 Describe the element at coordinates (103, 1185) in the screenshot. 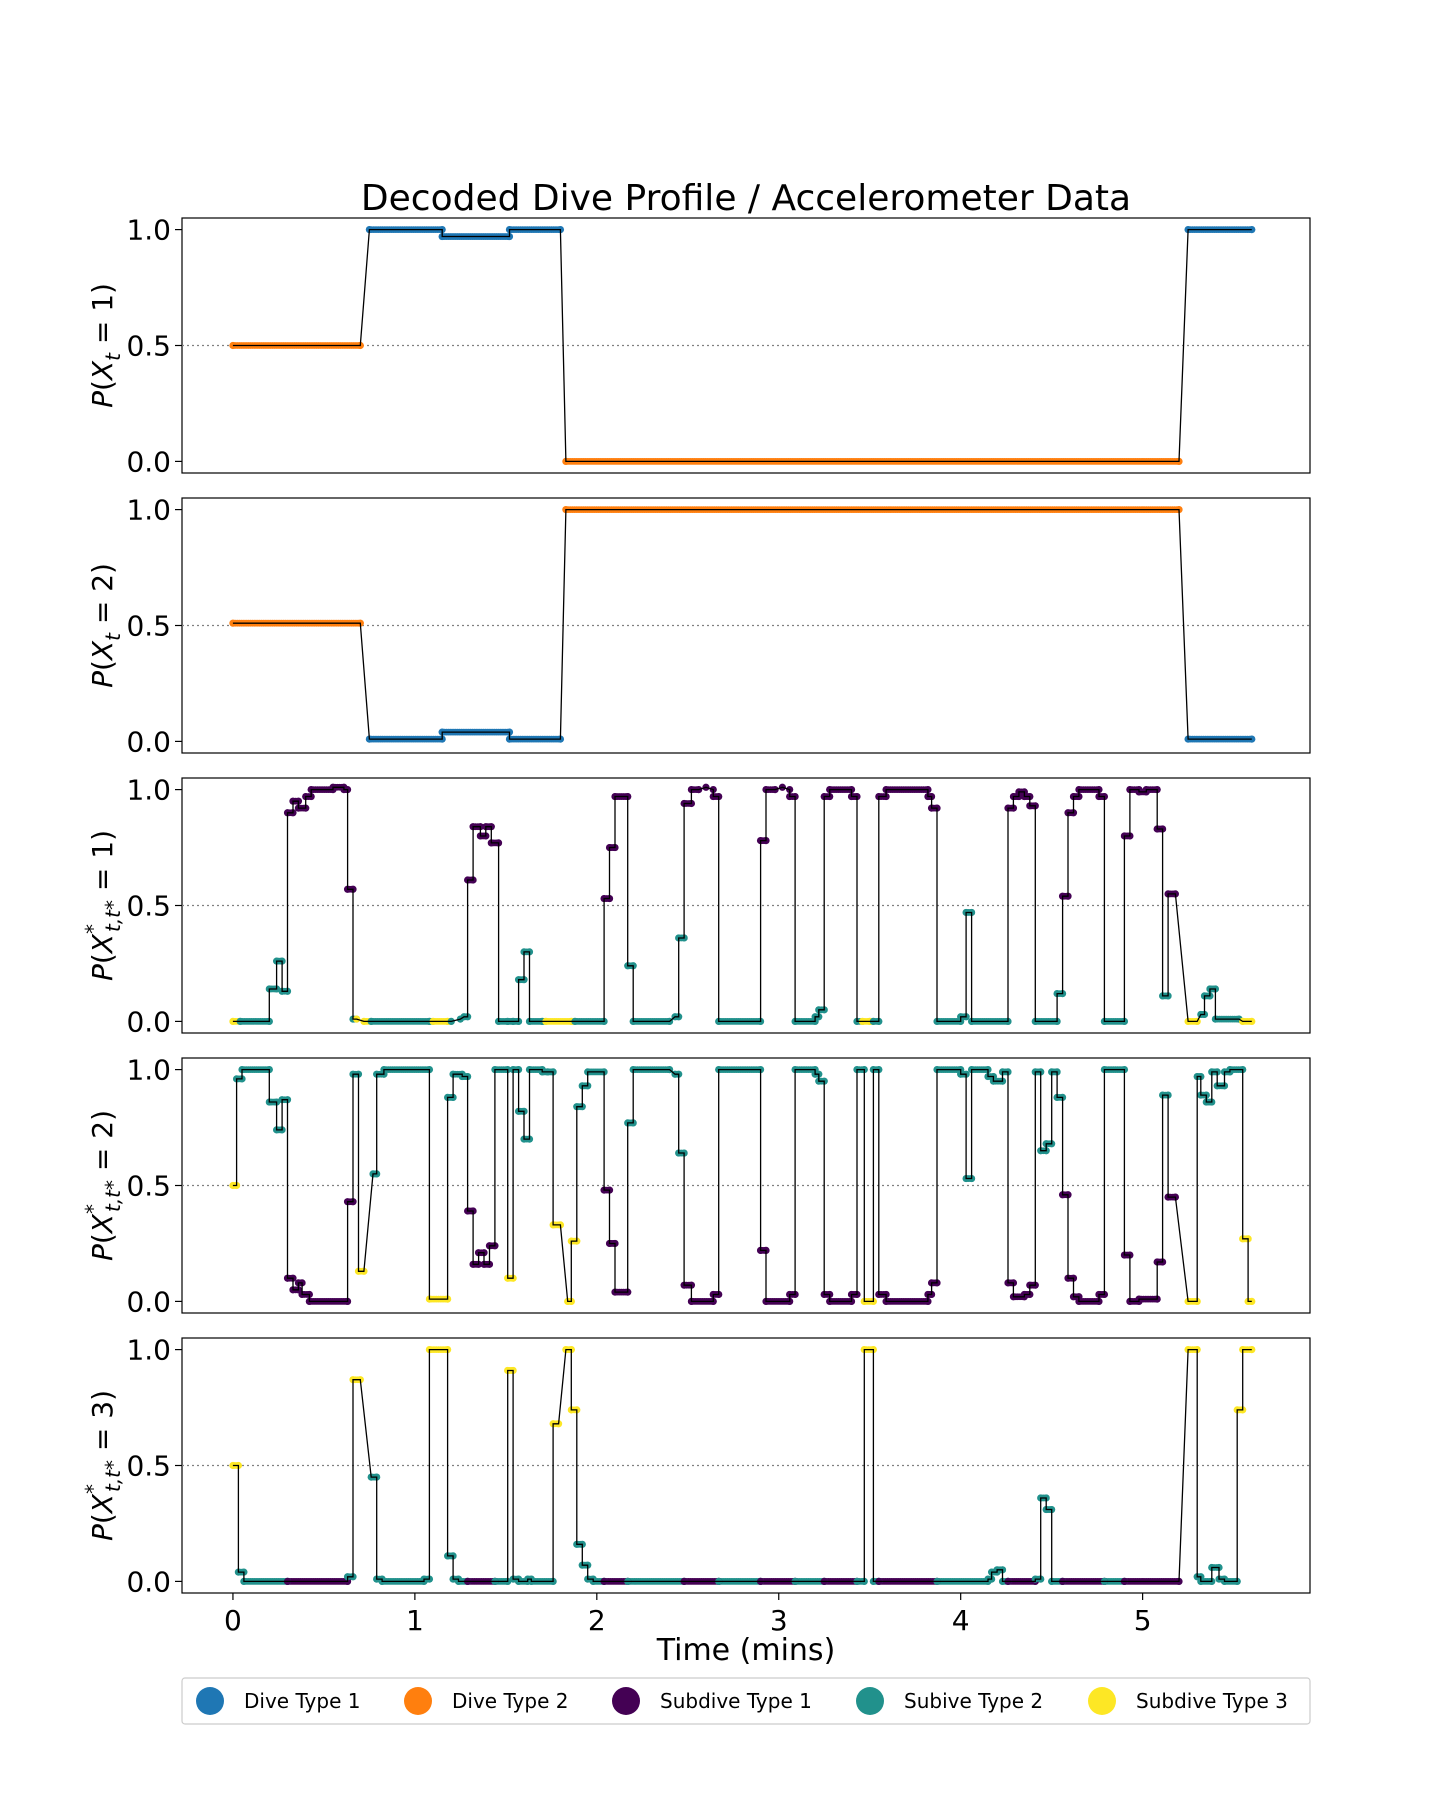

I see `y-axis-label: P(X*t,t* = 2)` at that location.